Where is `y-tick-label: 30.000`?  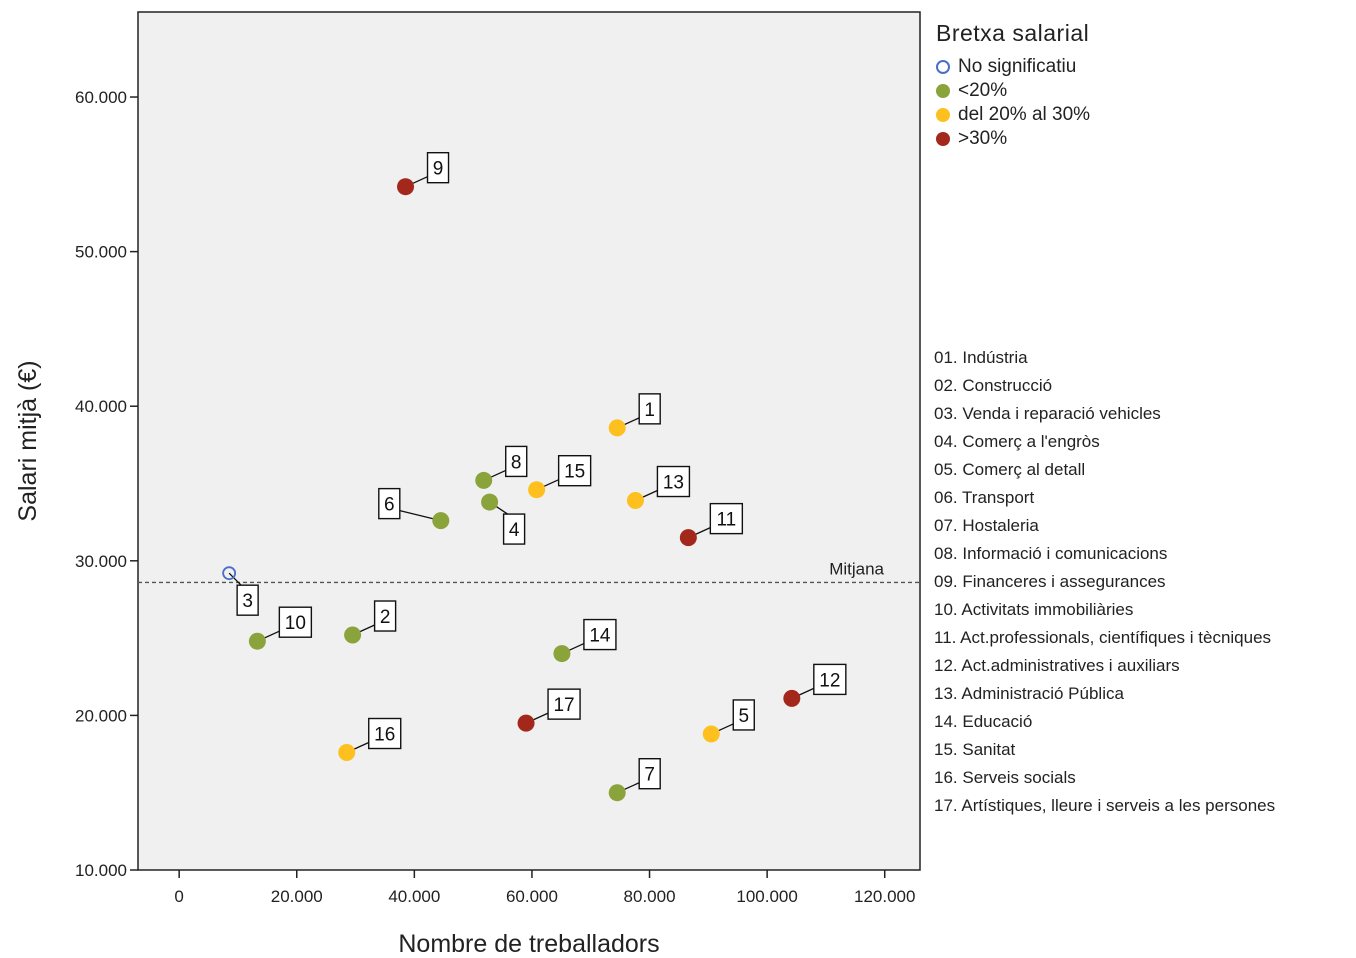 y-tick-label: 30.000 is located at coordinates (101, 561).